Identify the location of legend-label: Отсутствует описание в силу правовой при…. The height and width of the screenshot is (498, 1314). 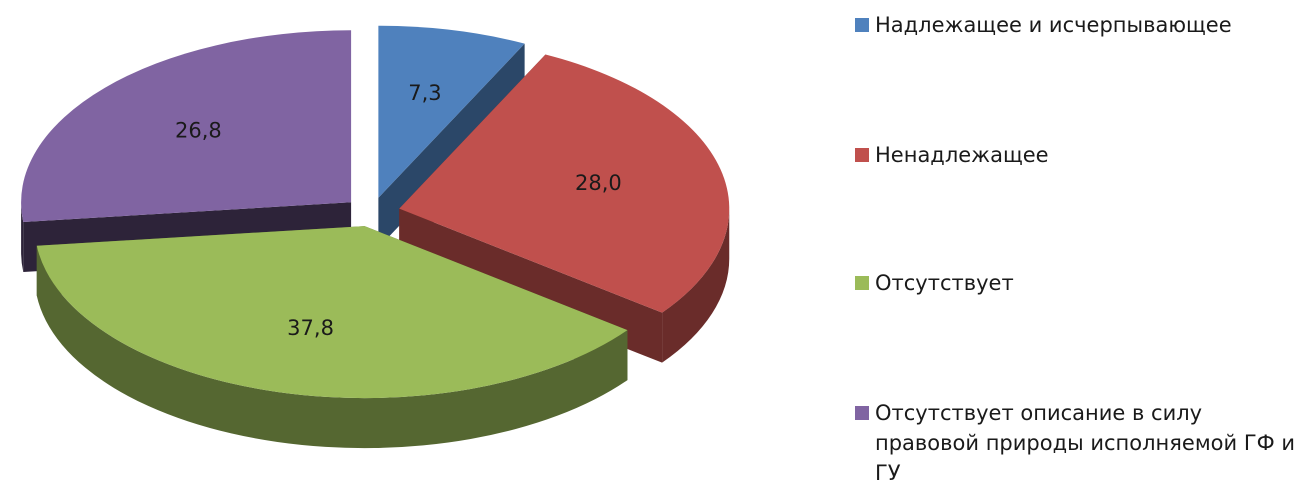
(1085, 443).